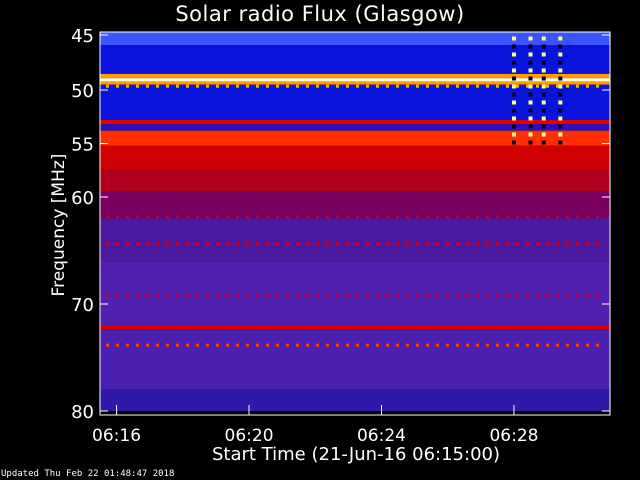 This screenshot has height=480, width=640. I want to click on x-axis: 06:16 06:20 06:24 06:28, so click(315, 425).